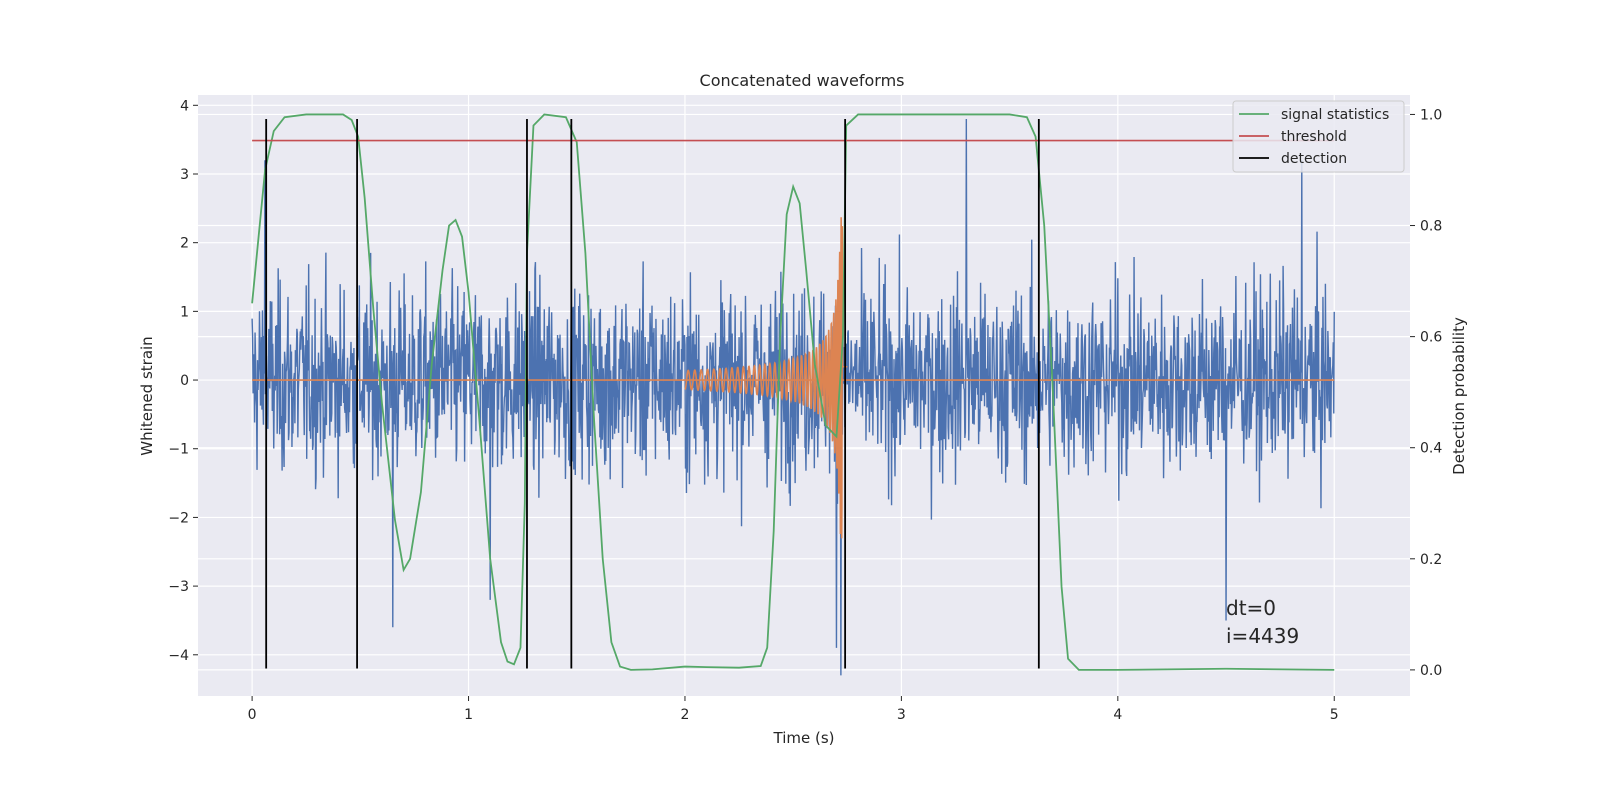 This screenshot has width=1600, height=800. Describe the element at coordinates (1117, 715) in the screenshot. I see `x-tick-label: 4` at that location.